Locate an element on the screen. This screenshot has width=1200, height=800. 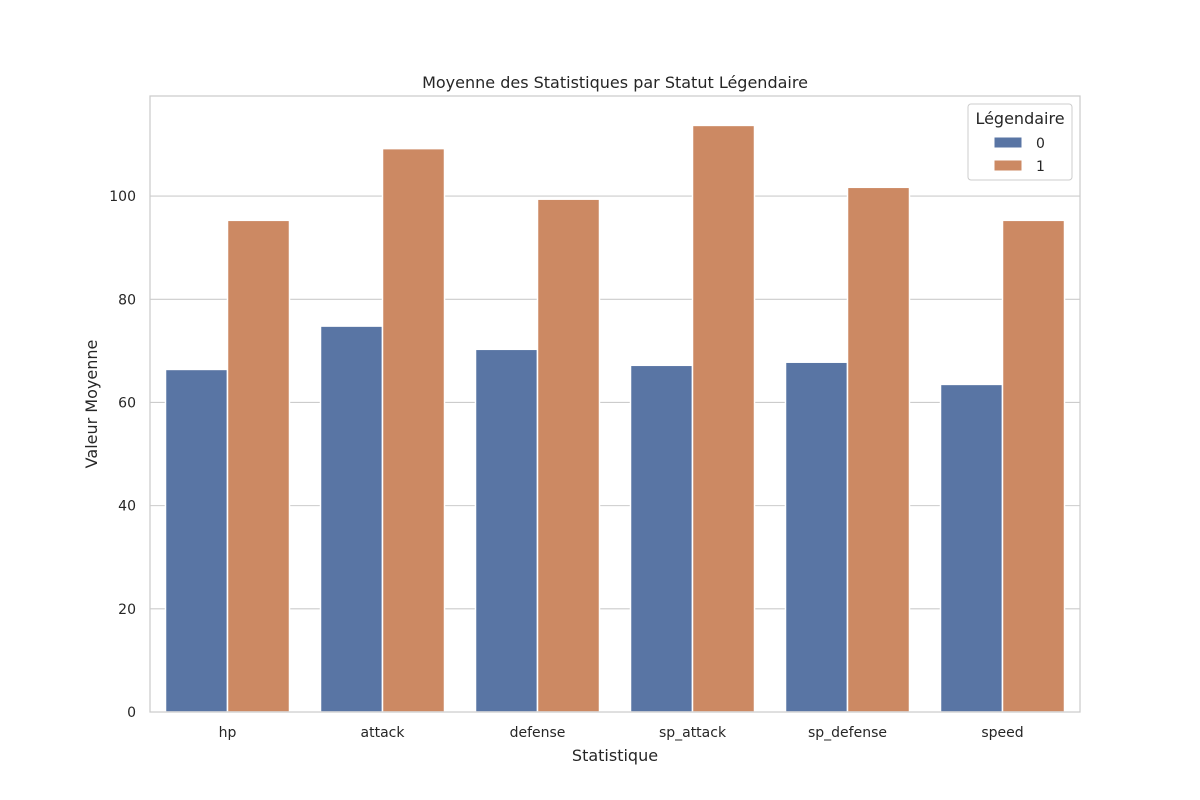
x-tick-label: speed is located at coordinates (1002, 733).